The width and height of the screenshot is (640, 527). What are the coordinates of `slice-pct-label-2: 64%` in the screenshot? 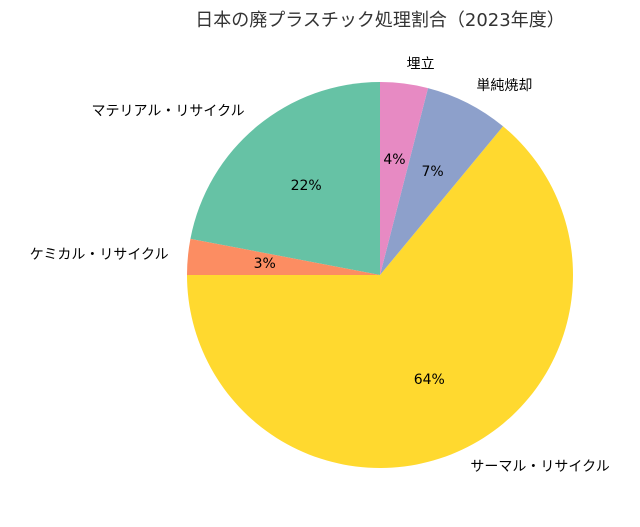 It's located at (429, 380).